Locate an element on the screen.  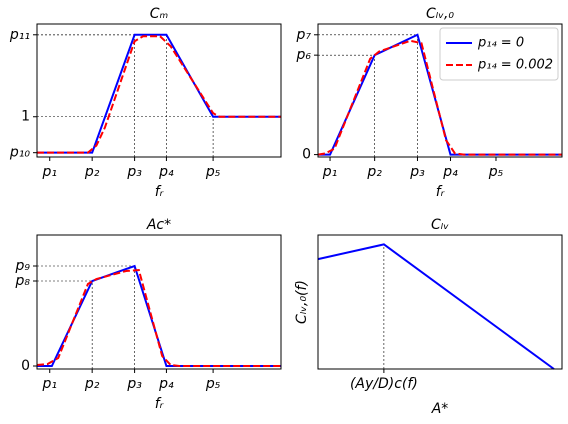
panel-title: Ac* is located at coordinates (158, 225).